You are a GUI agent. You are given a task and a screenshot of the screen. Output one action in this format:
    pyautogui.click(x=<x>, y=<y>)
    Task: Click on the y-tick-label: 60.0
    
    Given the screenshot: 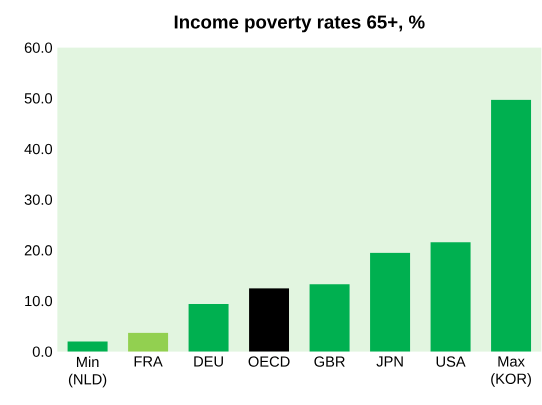 What is the action you would take?
    pyautogui.click(x=38, y=47)
    